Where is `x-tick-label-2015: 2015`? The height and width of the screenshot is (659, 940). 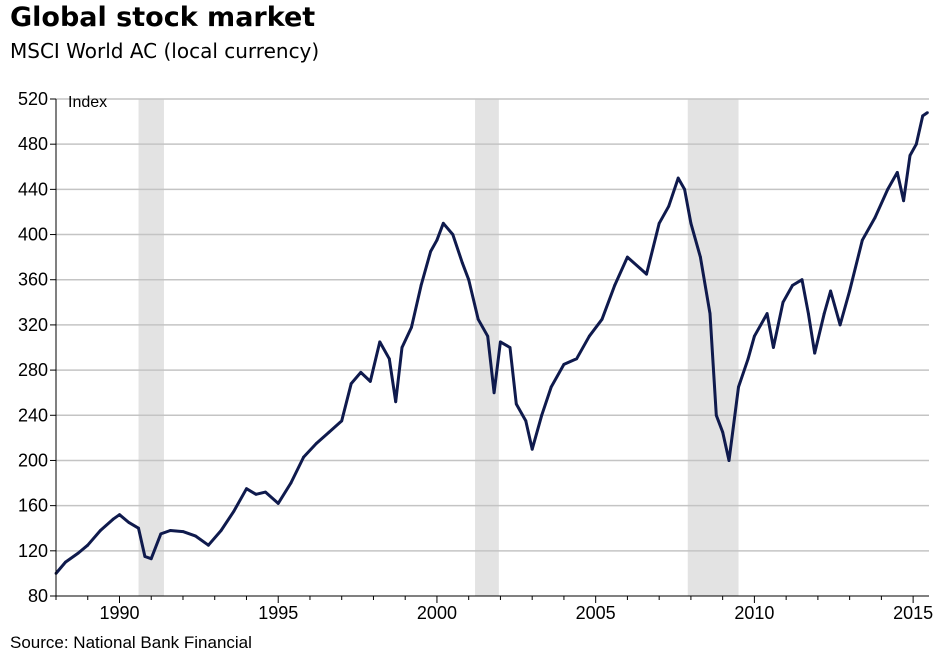
x-tick-label-2015: 2015 is located at coordinates (913, 613).